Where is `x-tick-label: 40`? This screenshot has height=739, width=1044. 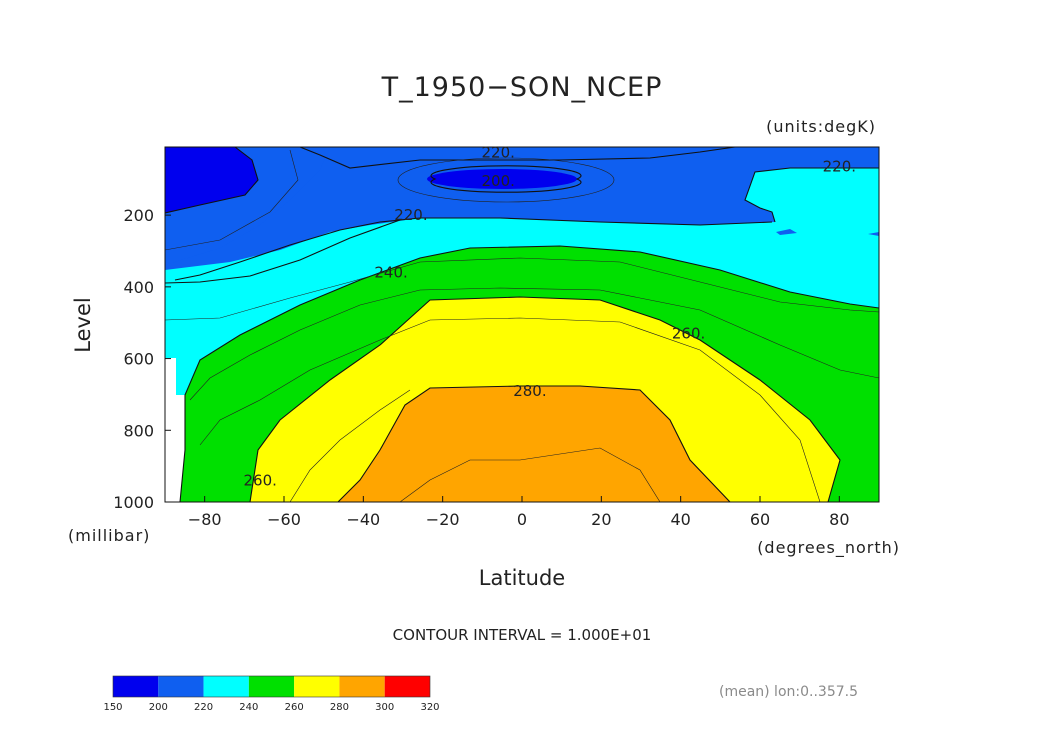
x-tick-label: 40 is located at coordinates (680, 519).